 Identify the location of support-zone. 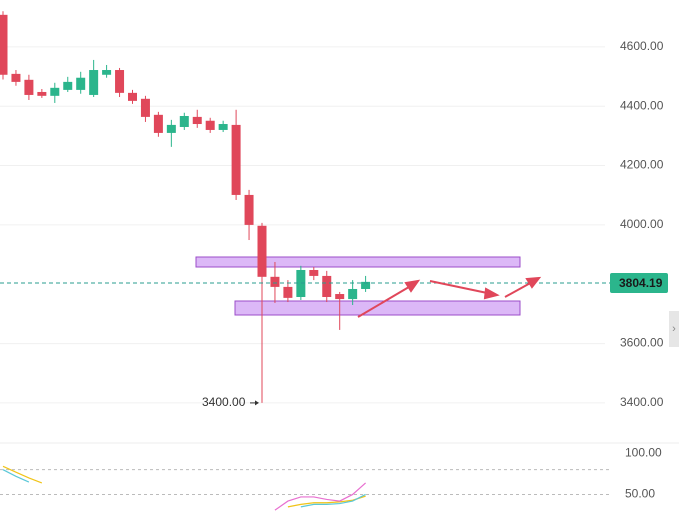
(377, 308).